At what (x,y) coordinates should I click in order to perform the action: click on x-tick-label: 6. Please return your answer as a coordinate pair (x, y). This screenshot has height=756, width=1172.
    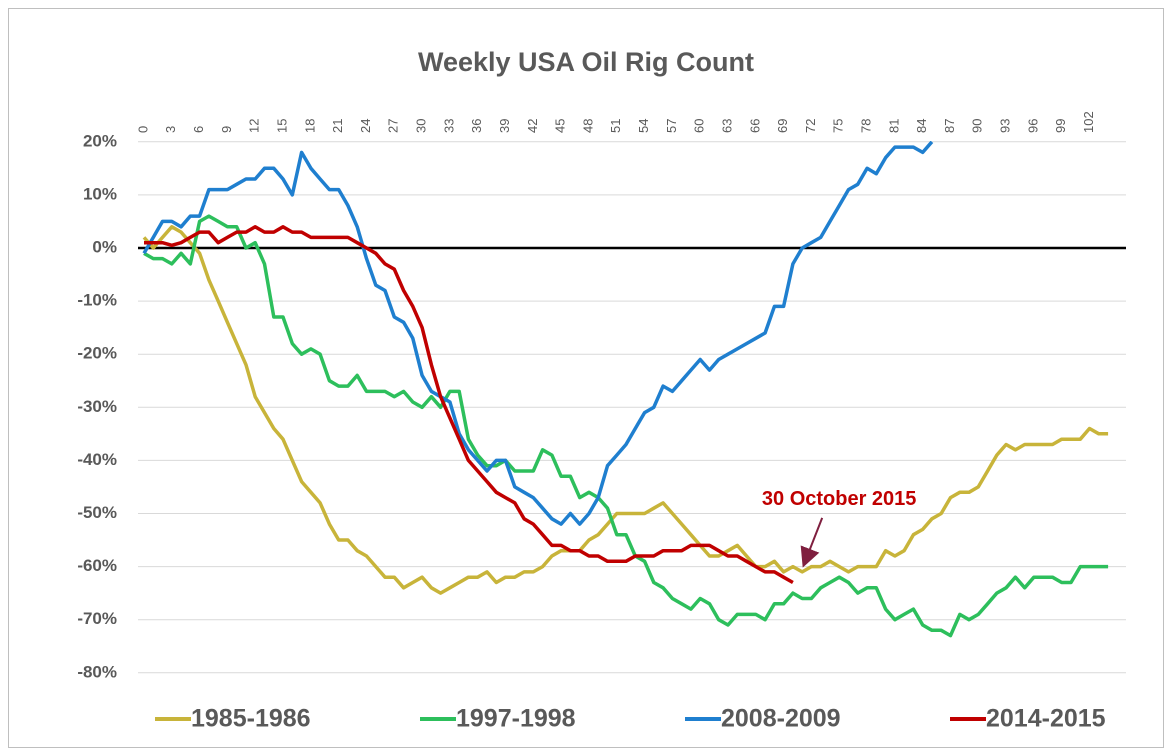
    Looking at the image, I should click on (198, 129).